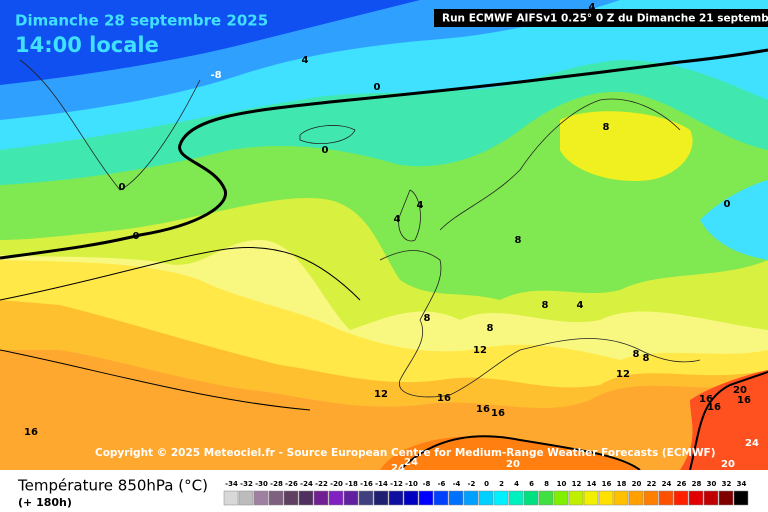 The image size is (768, 512). Describe the element at coordinates (291, 484) in the screenshot. I see `scale-label: -26` at that location.